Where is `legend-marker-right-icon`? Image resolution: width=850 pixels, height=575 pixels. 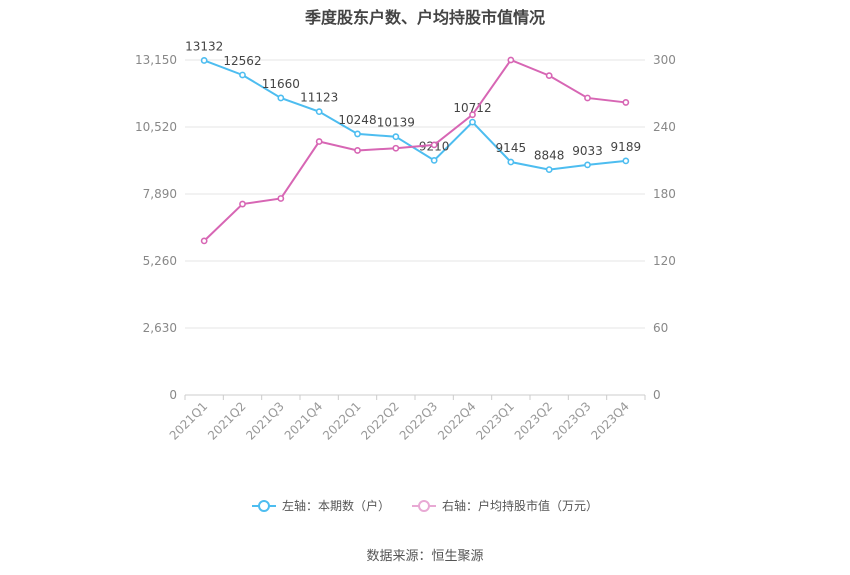
legend-marker-right-icon is located at coordinates (424, 505).